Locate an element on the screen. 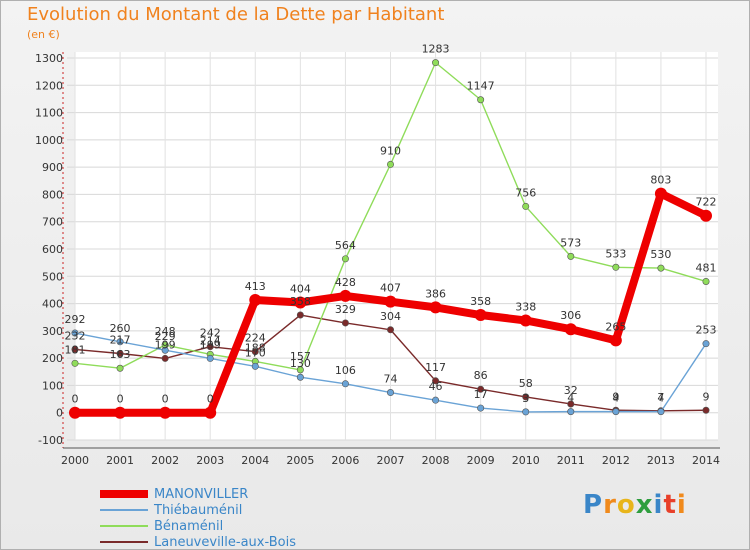 The width and height of the screenshot is (750, 550). data-label: 329 is located at coordinates (345, 309).